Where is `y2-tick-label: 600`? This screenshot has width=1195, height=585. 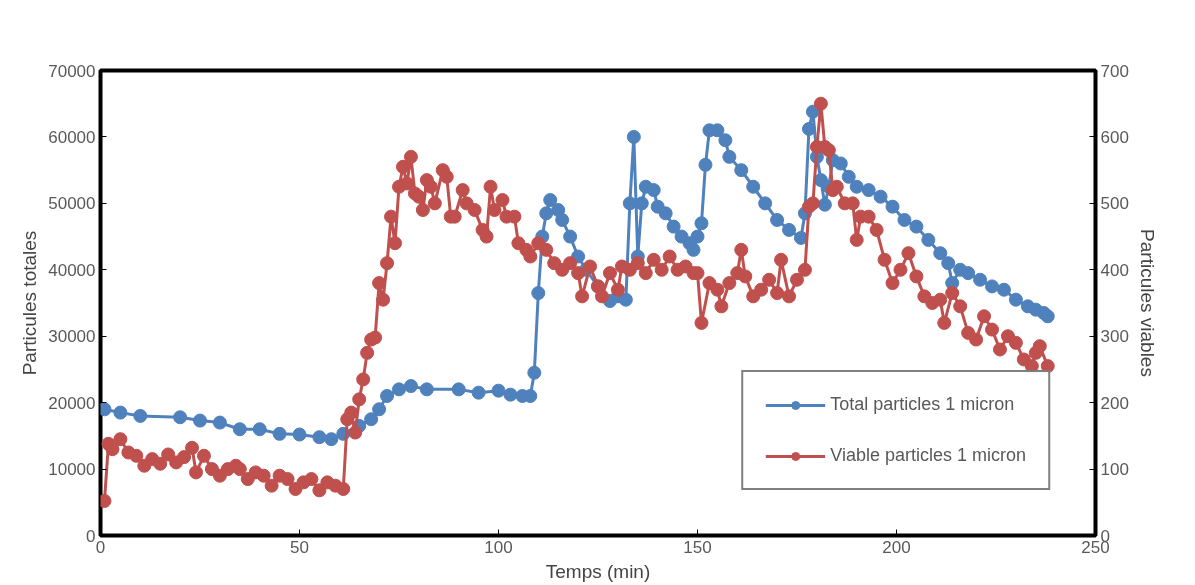 y2-tick-label: 600 is located at coordinates (1114, 137).